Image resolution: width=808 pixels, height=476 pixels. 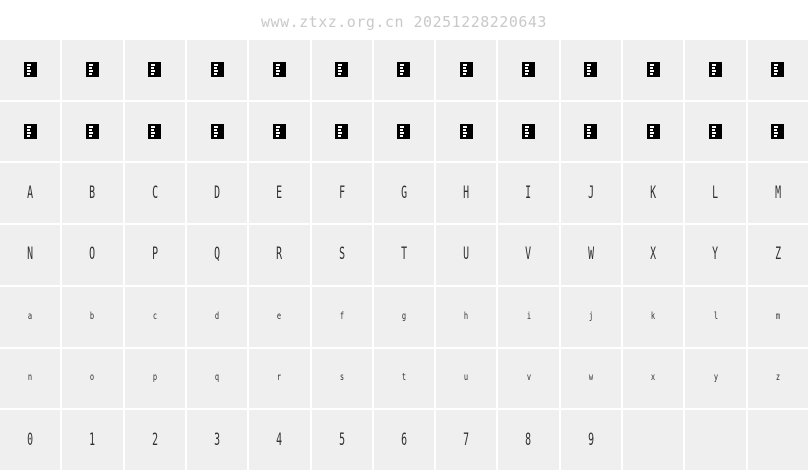 I want to click on glyph-char: C, so click(x=154, y=192).